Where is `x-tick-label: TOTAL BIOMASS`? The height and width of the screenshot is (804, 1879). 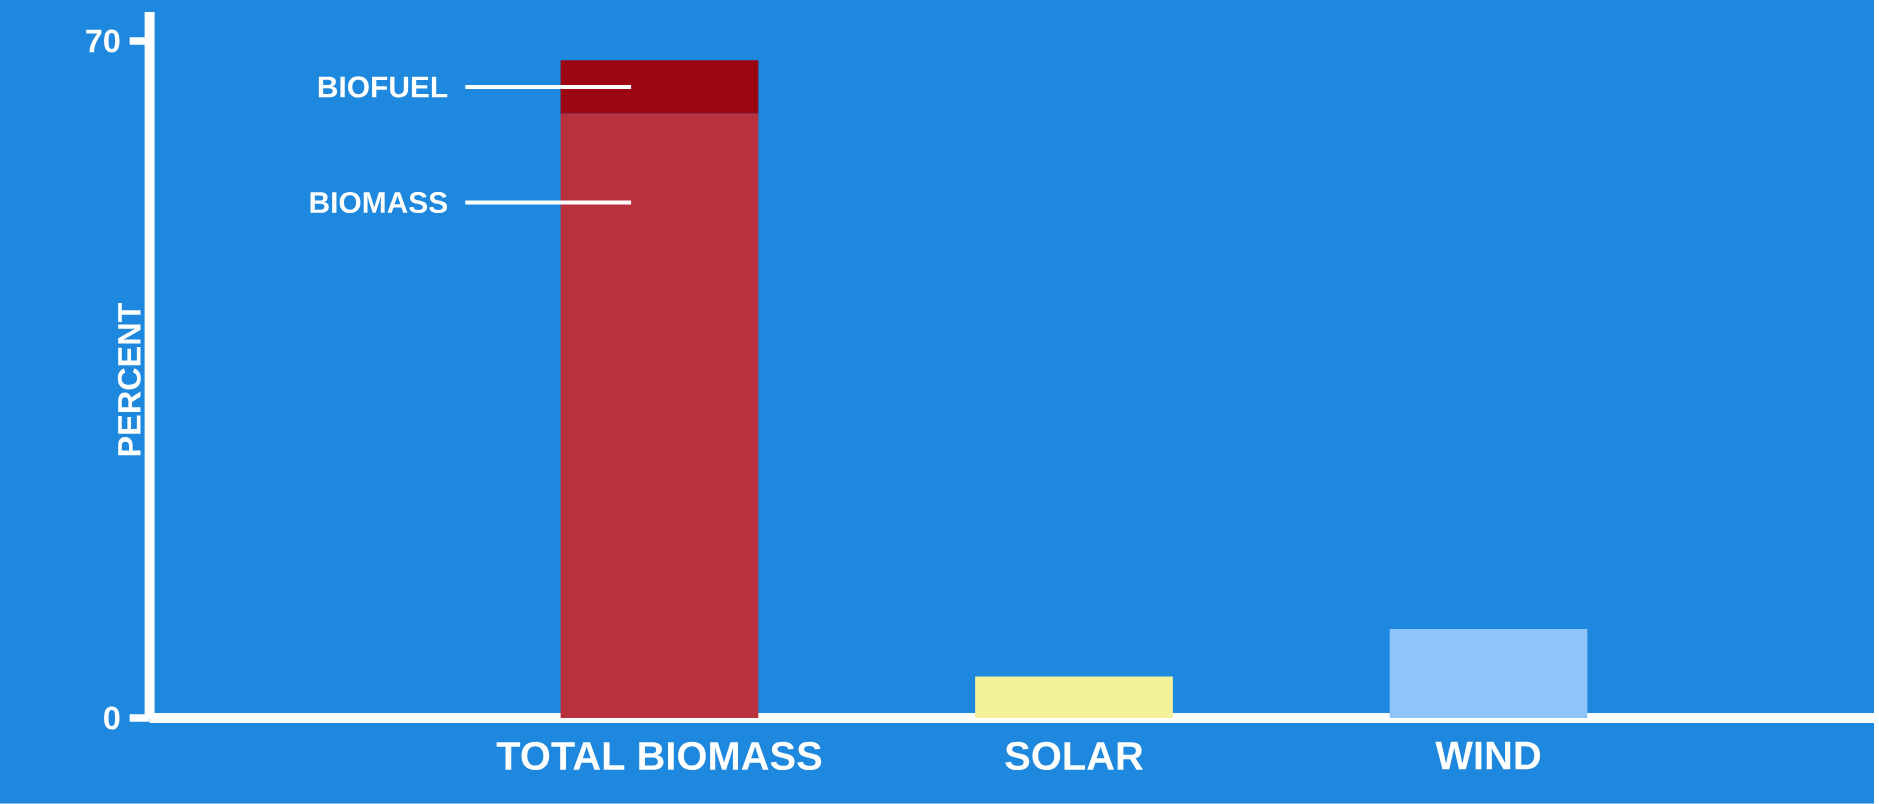 x-tick-label: TOTAL BIOMASS is located at coordinates (659, 756).